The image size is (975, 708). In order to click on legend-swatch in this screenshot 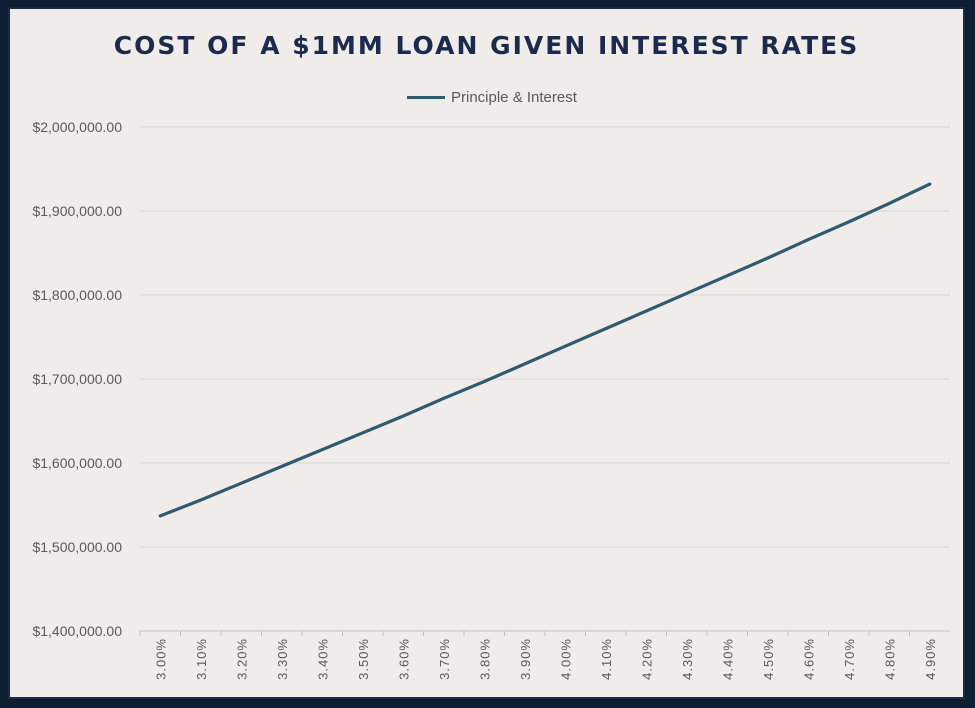, I will do `click(426, 97)`.